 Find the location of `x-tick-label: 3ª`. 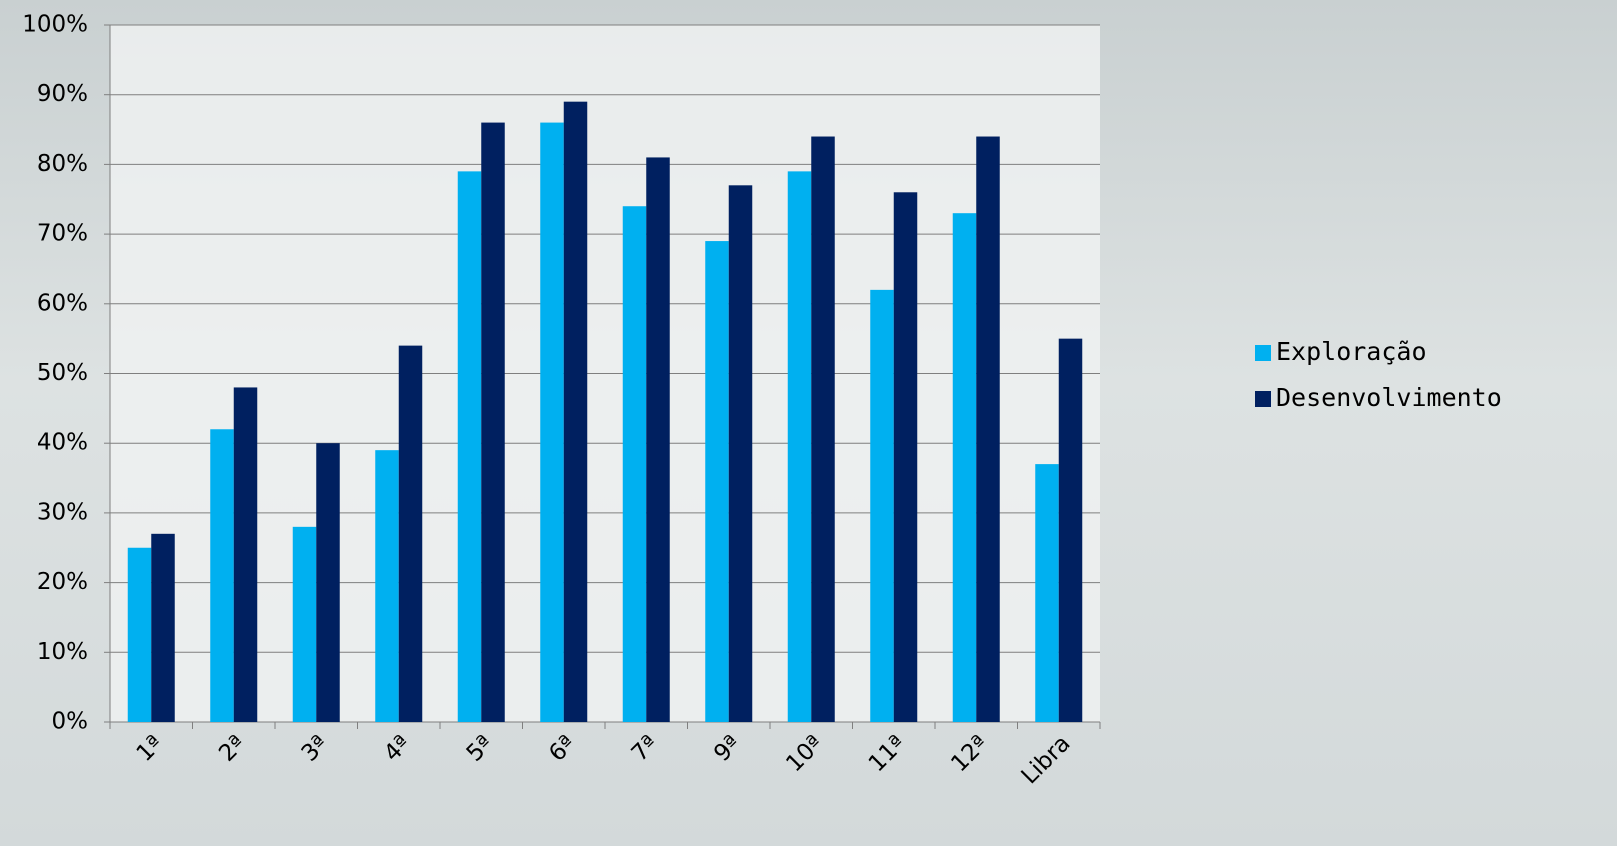

x-tick-label: 3ª is located at coordinates (315, 748).